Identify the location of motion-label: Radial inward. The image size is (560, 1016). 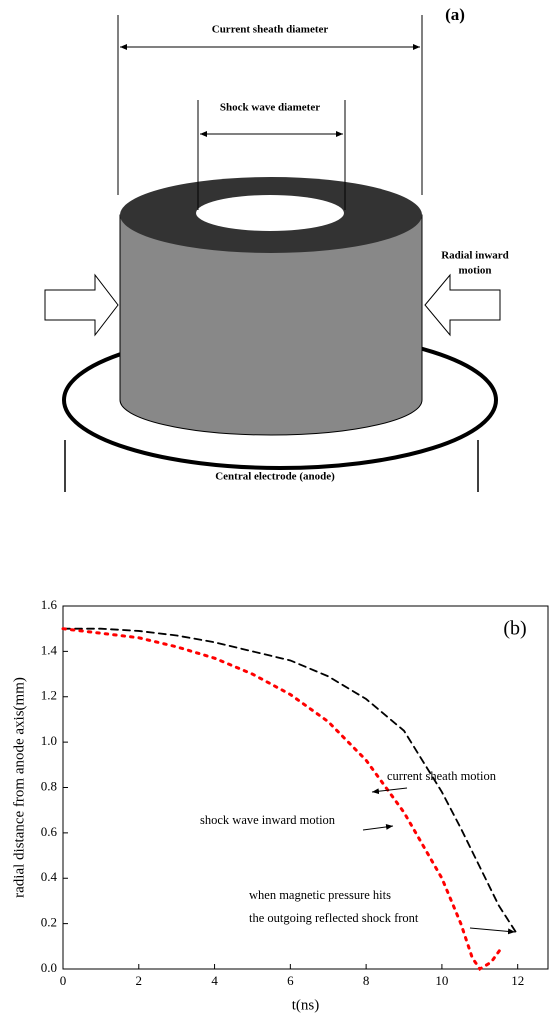
(475, 256).